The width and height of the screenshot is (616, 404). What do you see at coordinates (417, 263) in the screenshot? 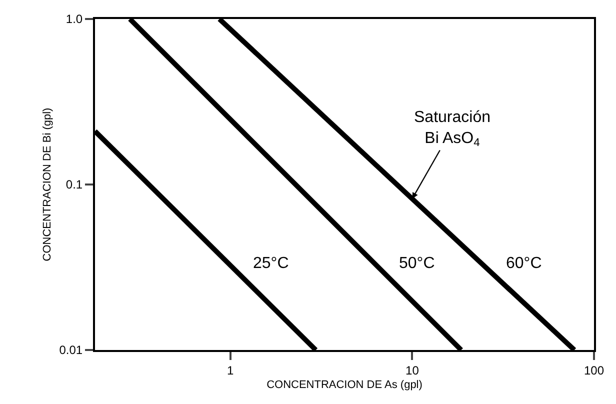
I see `series-label: 50°C` at bounding box center [417, 263].